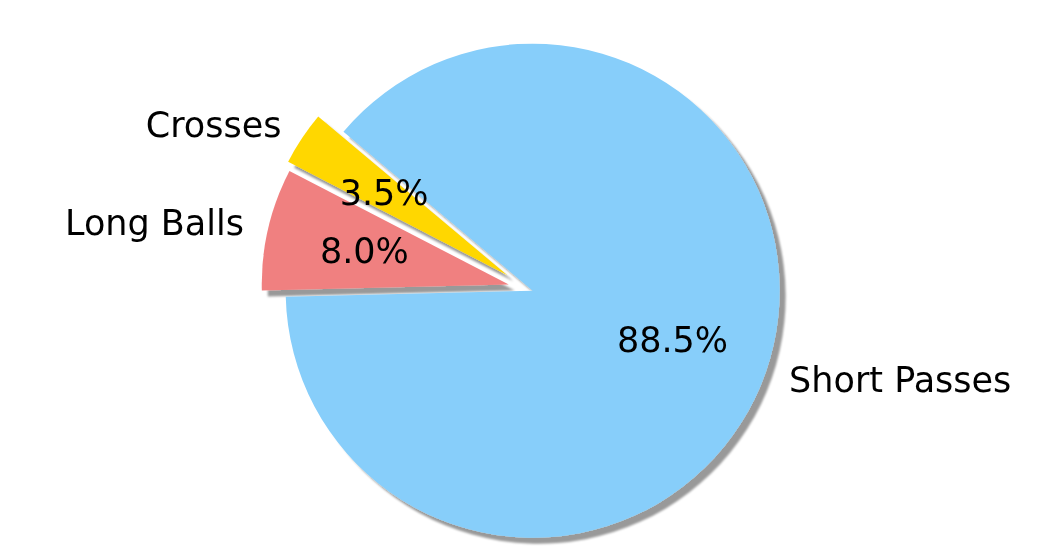  What do you see at coordinates (672, 339) in the screenshot?
I see `data-label: 88.5%` at bounding box center [672, 339].